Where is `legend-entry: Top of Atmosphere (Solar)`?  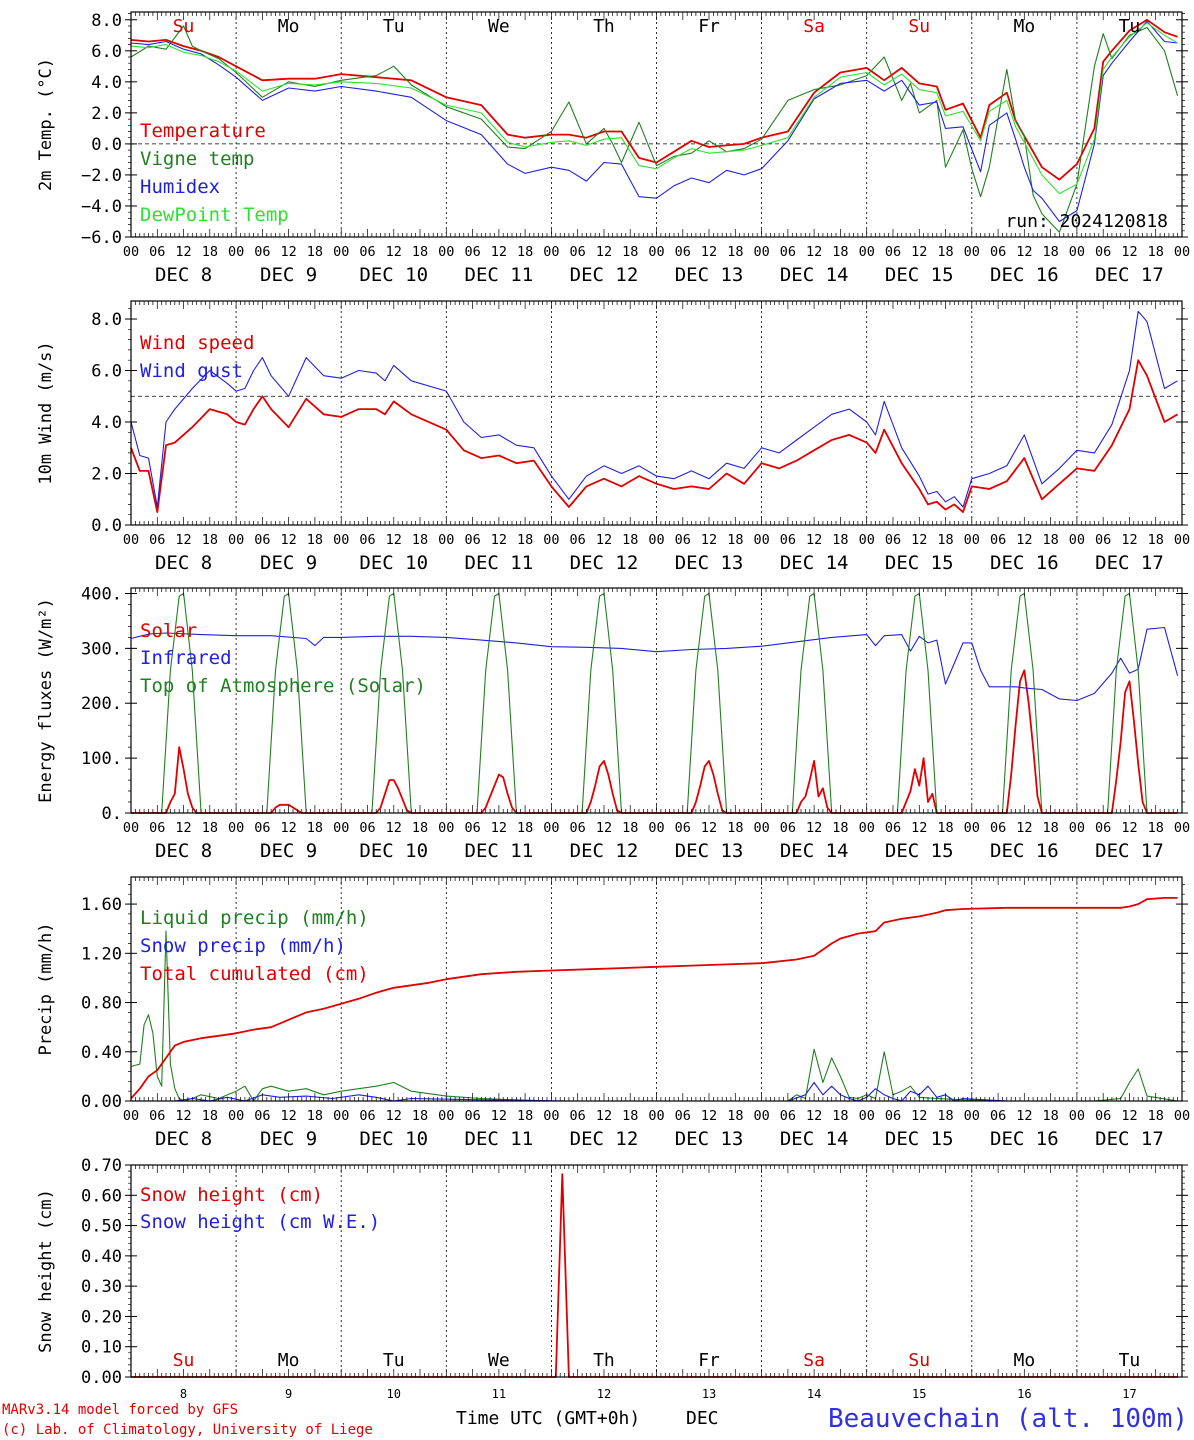 legend-entry: Top of Atmosphere (Solar) is located at coordinates (283, 686).